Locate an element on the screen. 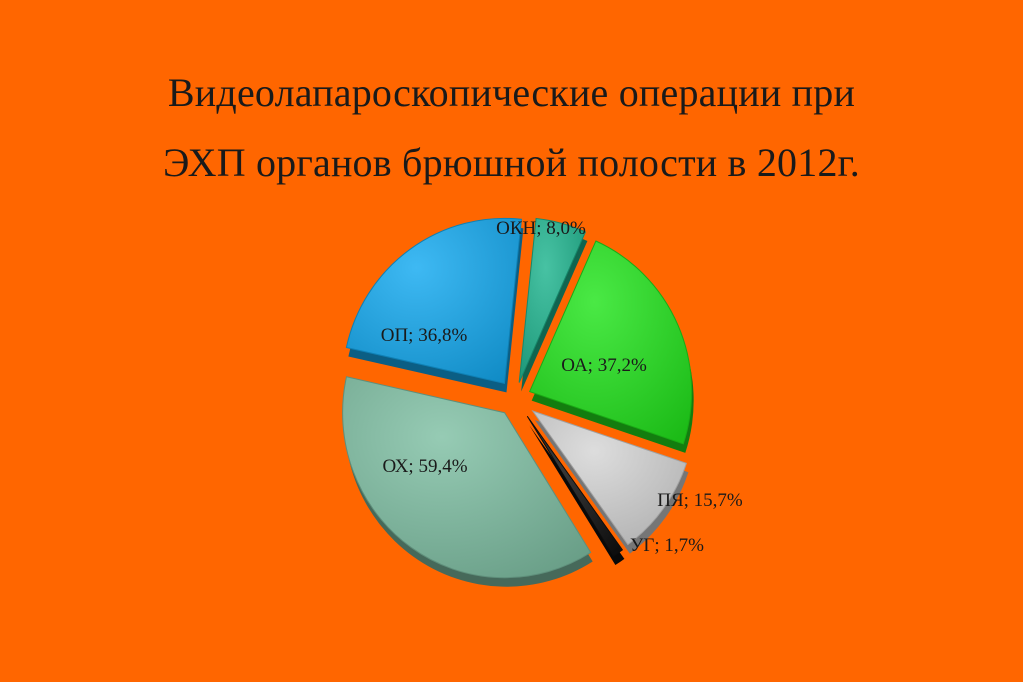  pie-label-оа: ОА; 37,2% is located at coordinates (604, 365).